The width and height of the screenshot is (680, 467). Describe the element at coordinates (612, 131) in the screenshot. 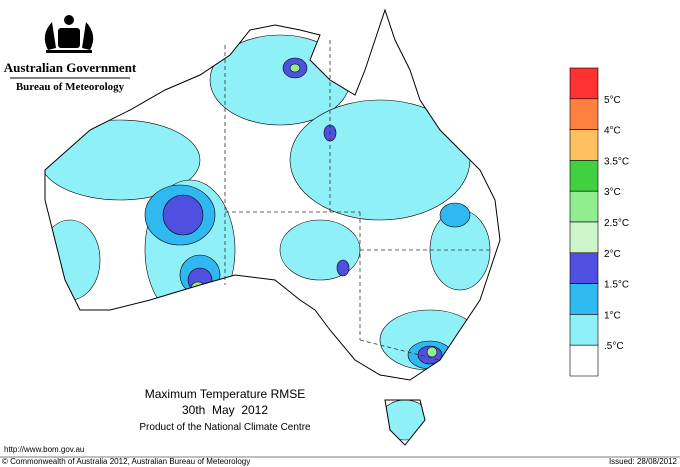

I see `legend-label: 4°C` at that location.